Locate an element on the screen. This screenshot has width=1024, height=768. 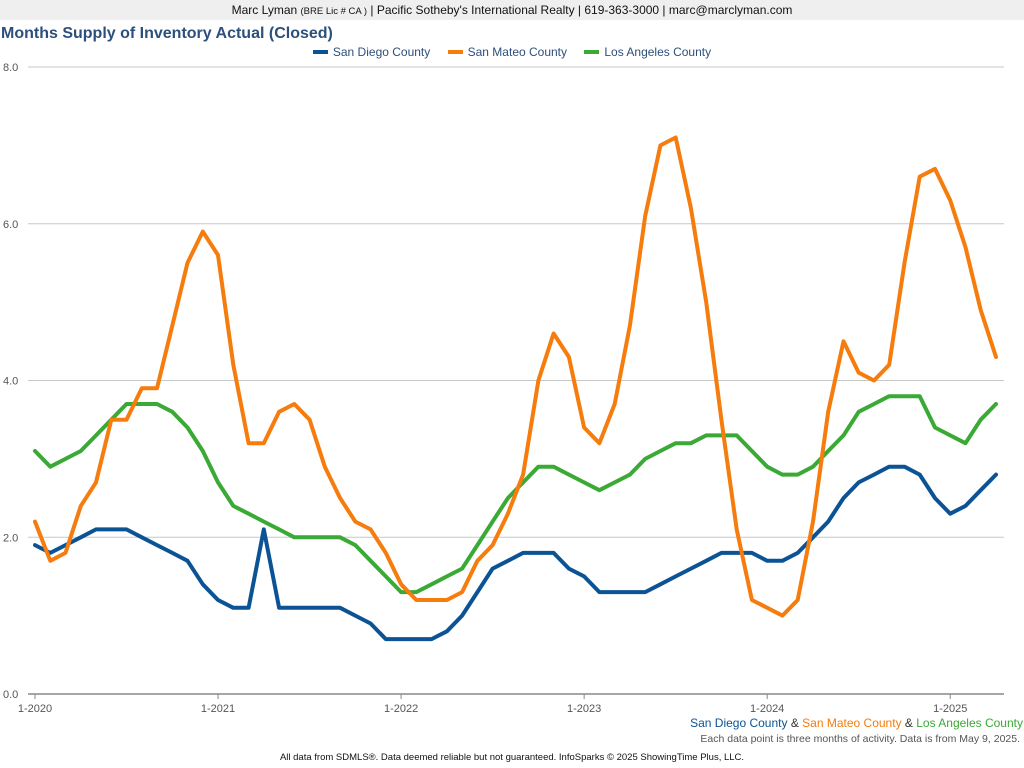
footer-legend-san-diego: San Diego County is located at coordinates (739, 723).